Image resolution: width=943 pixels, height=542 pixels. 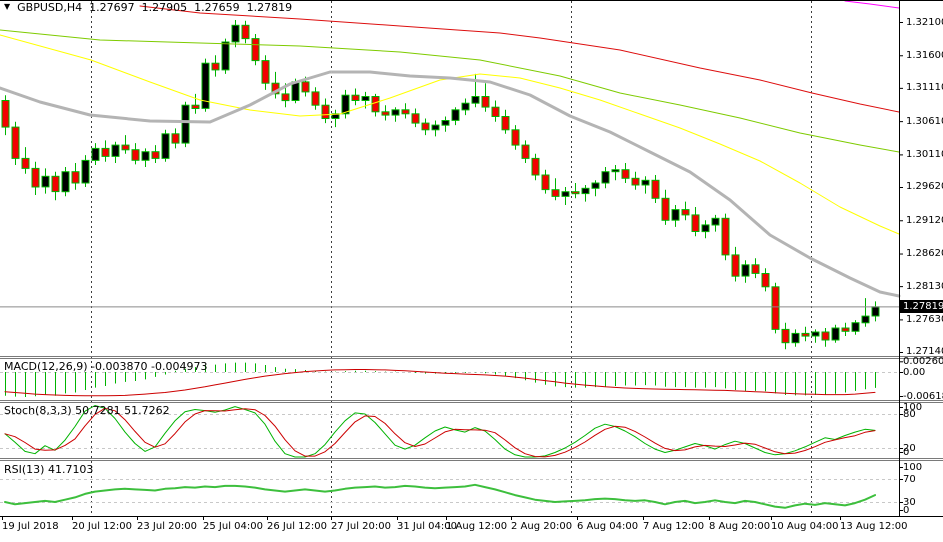 I want to click on stoch-main-line, so click(x=440, y=431).